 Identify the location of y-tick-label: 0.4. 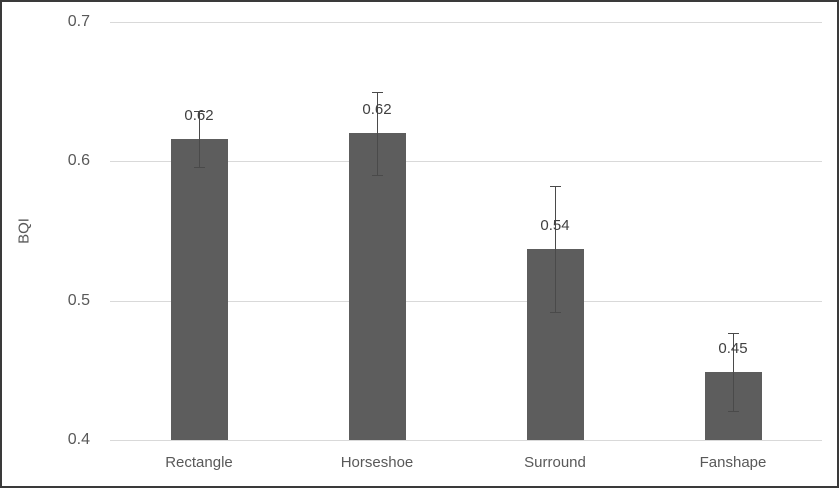
(78, 439).